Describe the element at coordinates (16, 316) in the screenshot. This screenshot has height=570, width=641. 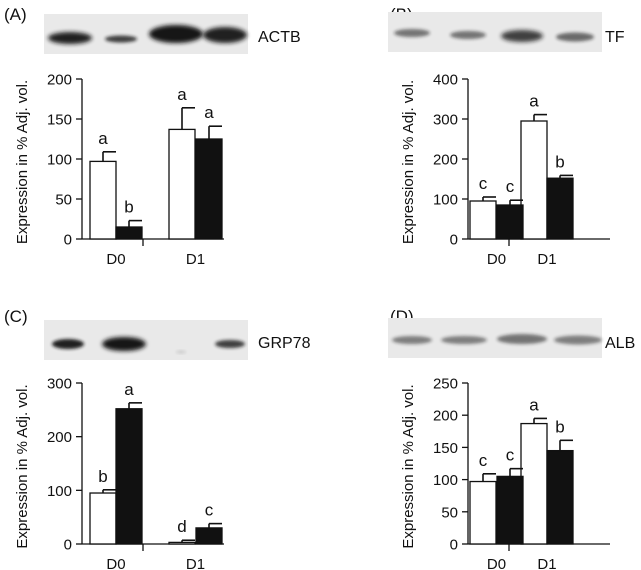
I see `panel-label: (C)` at that location.